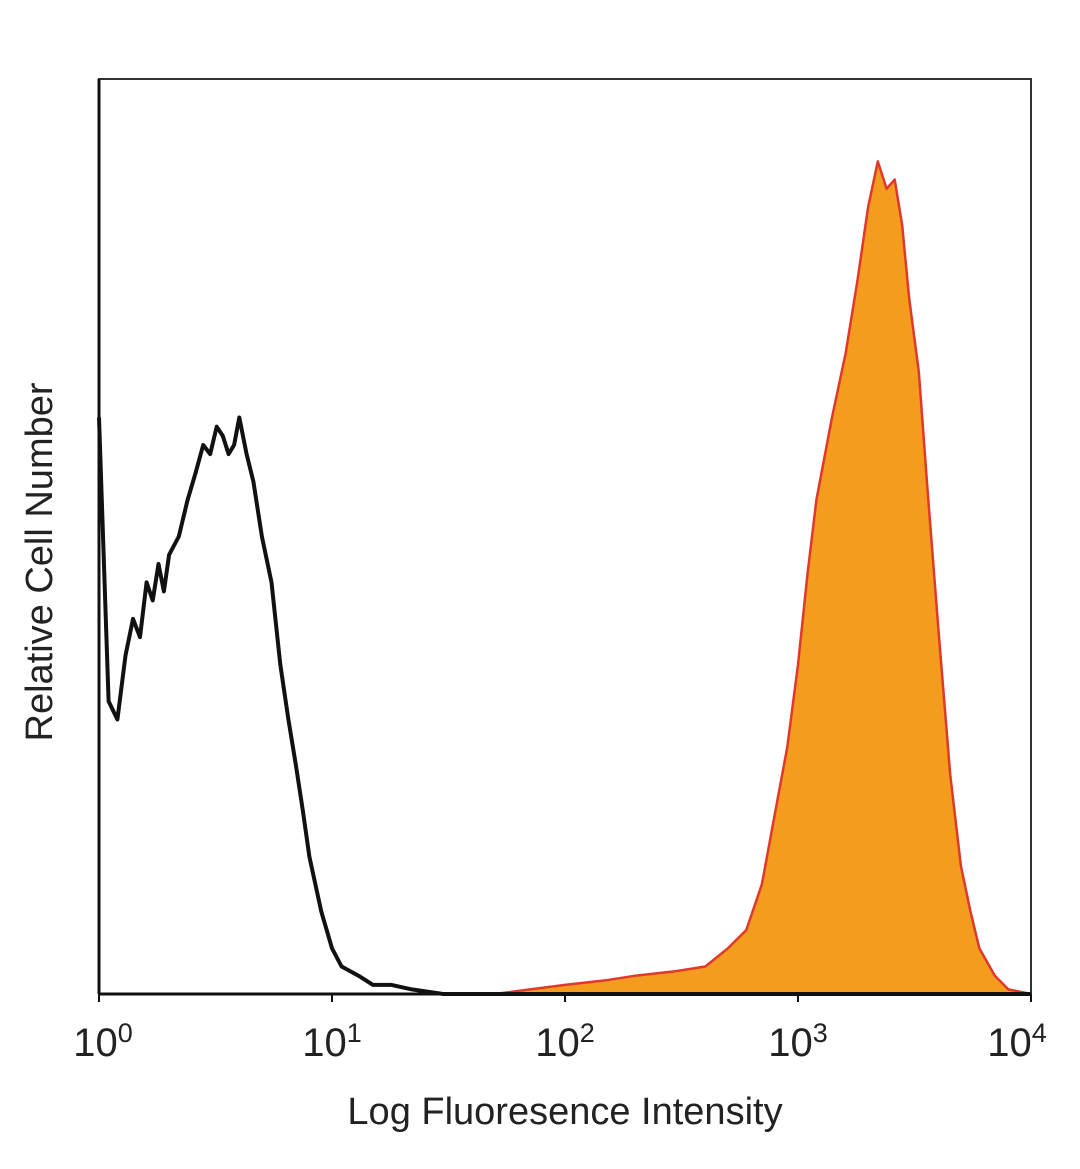  What do you see at coordinates (798, 1041) in the screenshot?
I see `x-tick-label: 10³` at bounding box center [798, 1041].